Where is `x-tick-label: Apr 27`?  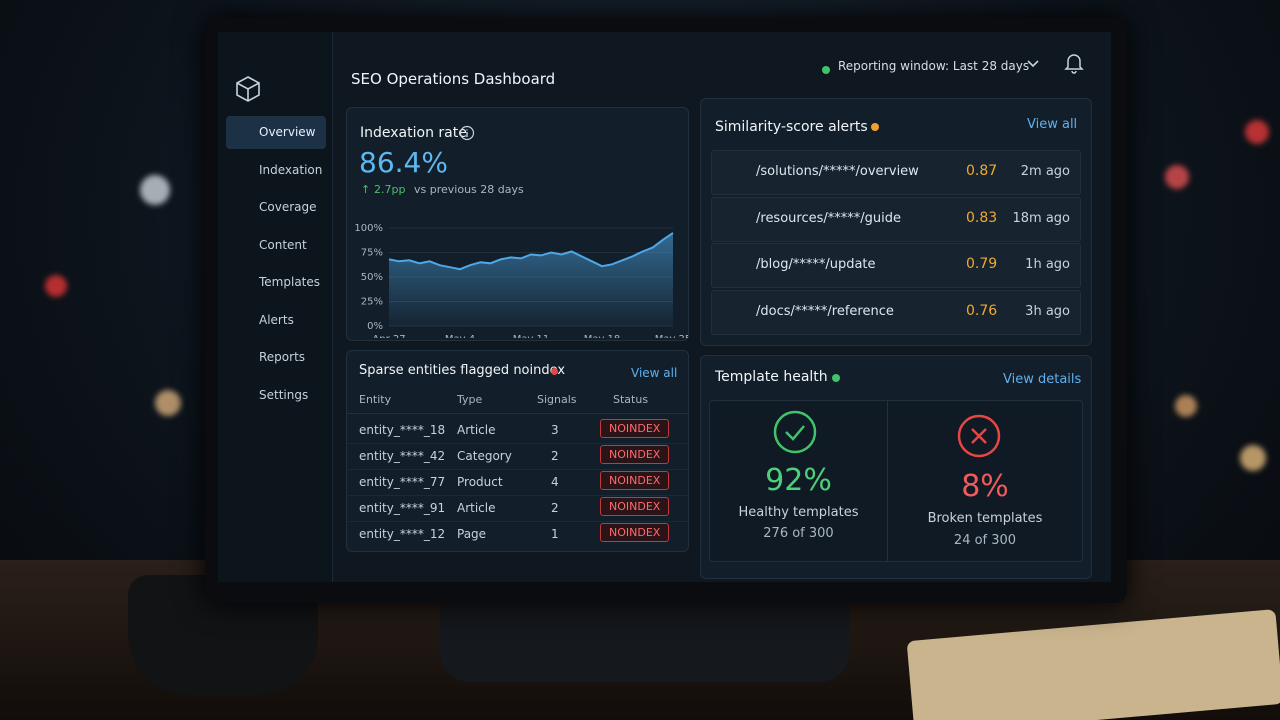
x-tick-label: Apr 27 is located at coordinates (388, 336).